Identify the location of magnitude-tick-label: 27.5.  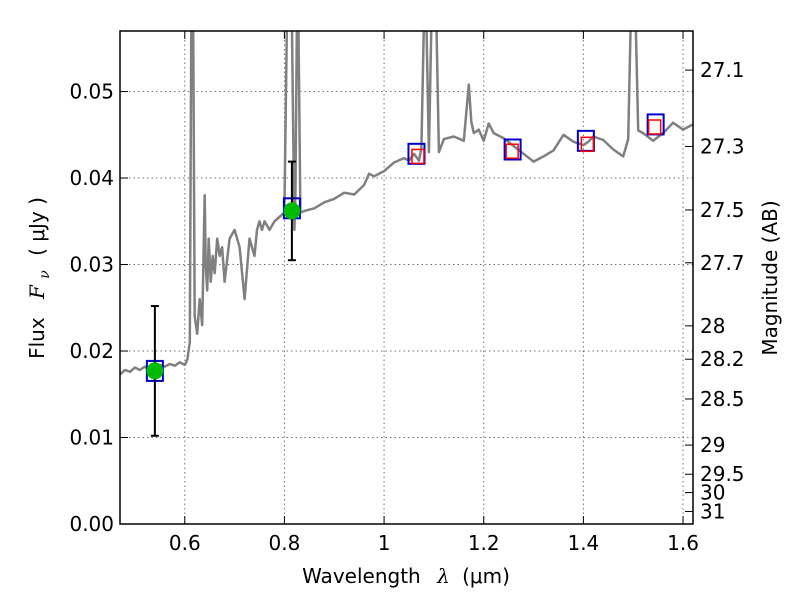
(722, 210).